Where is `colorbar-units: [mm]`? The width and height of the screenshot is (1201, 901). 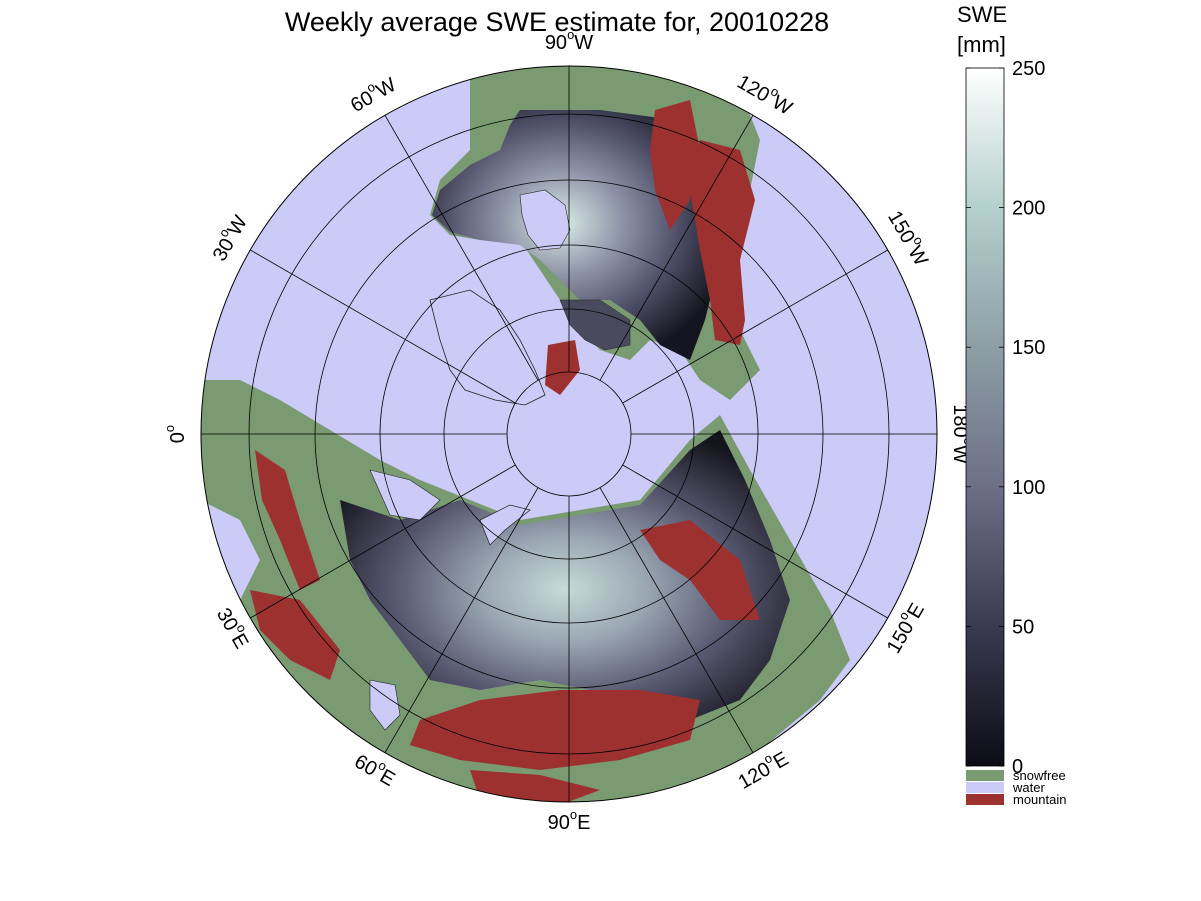
colorbar-units: [mm] is located at coordinates (981, 44).